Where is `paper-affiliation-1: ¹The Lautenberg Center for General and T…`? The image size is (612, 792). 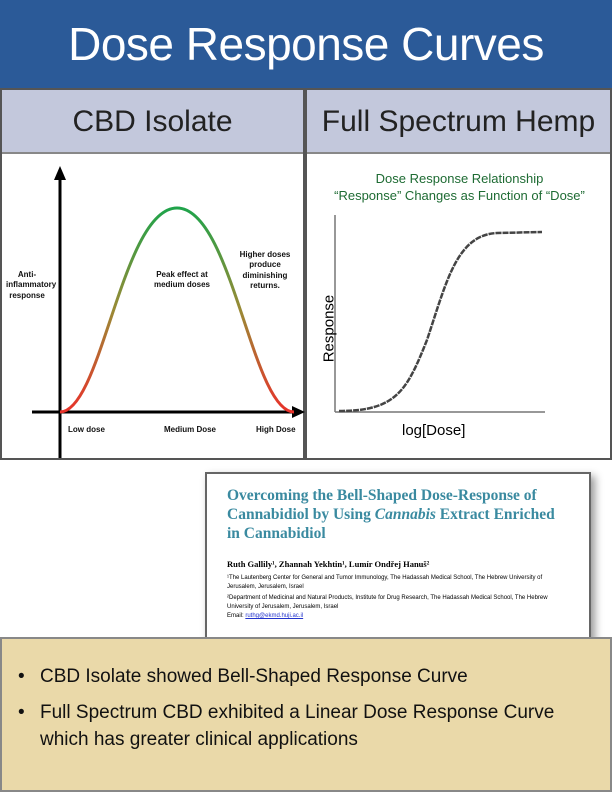 paper-affiliation-1: ¹The Lautenberg Center for General and T… is located at coordinates (385, 582).